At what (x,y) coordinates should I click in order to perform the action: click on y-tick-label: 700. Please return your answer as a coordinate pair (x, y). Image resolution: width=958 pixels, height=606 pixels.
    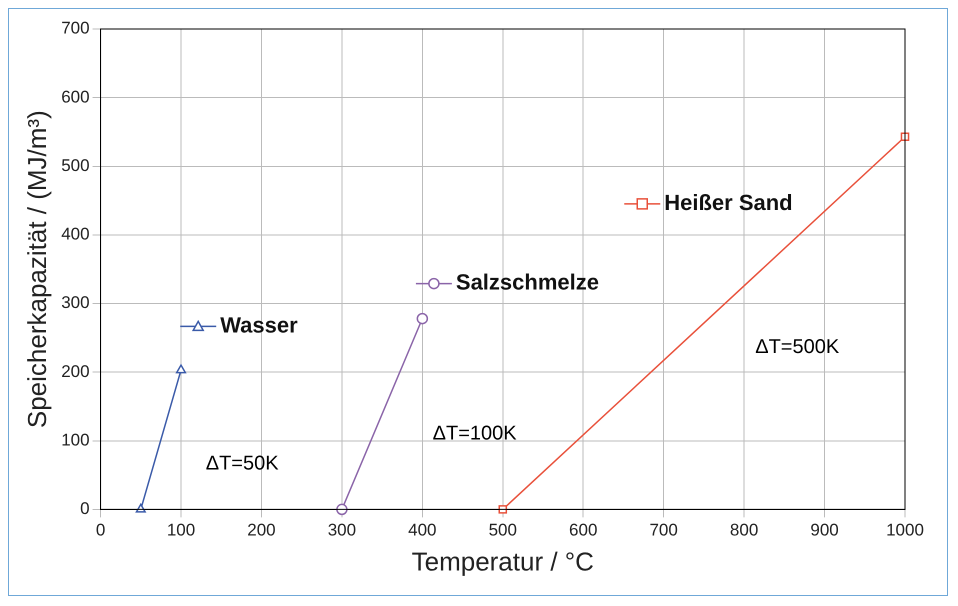
    Looking at the image, I should click on (75, 28).